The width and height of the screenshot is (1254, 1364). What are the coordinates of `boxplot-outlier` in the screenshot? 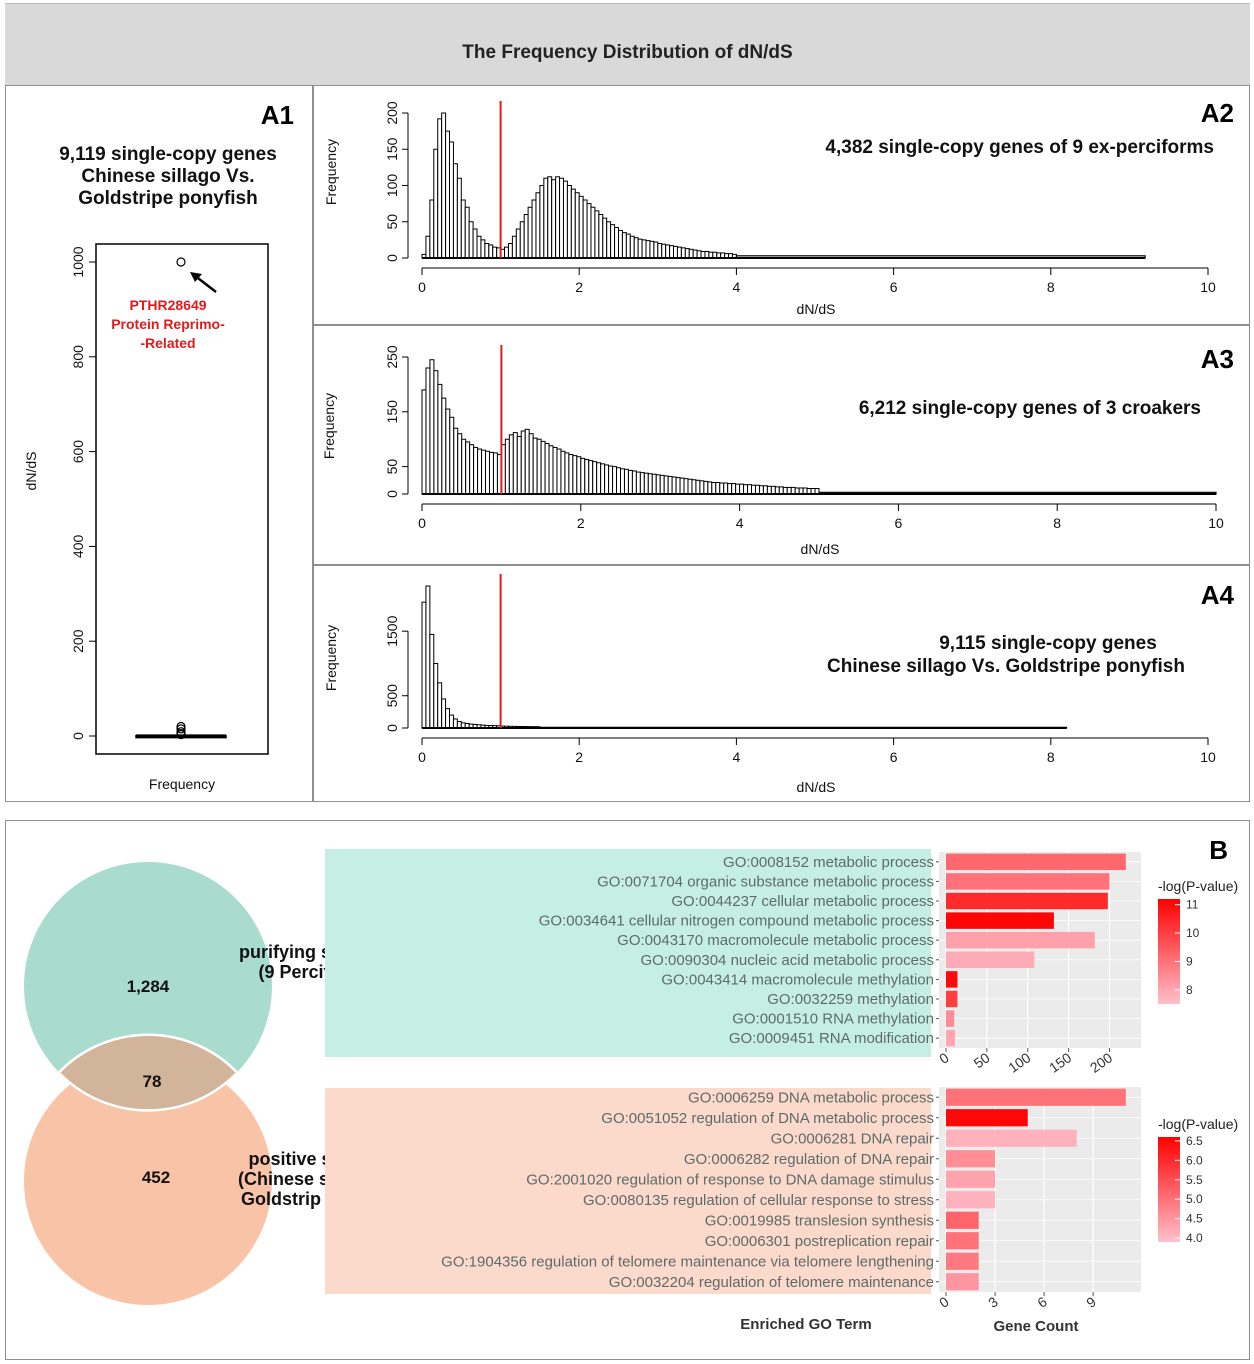 It's located at (181, 262).